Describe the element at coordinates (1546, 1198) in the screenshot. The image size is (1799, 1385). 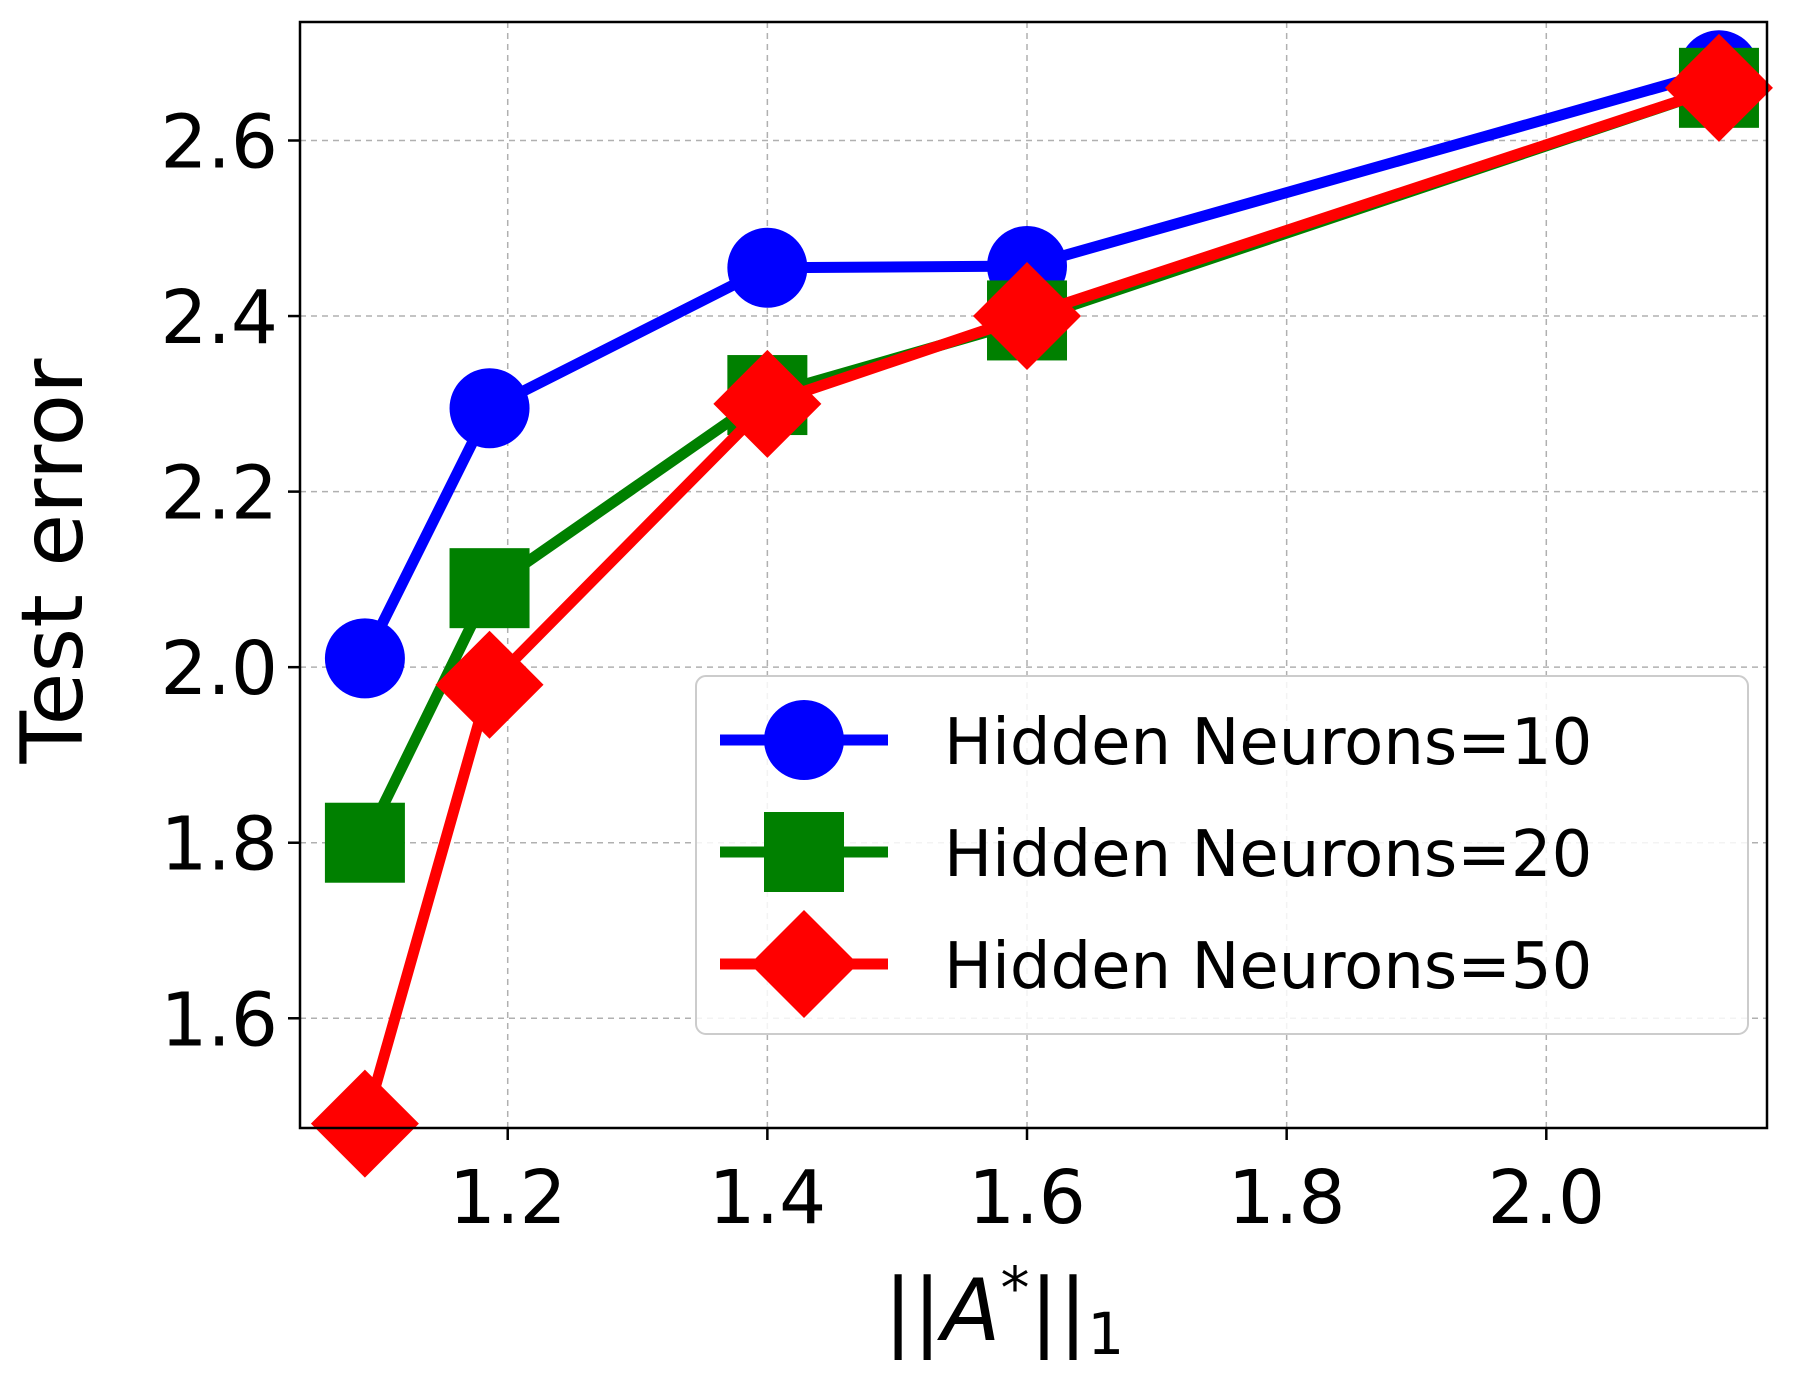
I see `x-tick-label-4: 2.0` at that location.